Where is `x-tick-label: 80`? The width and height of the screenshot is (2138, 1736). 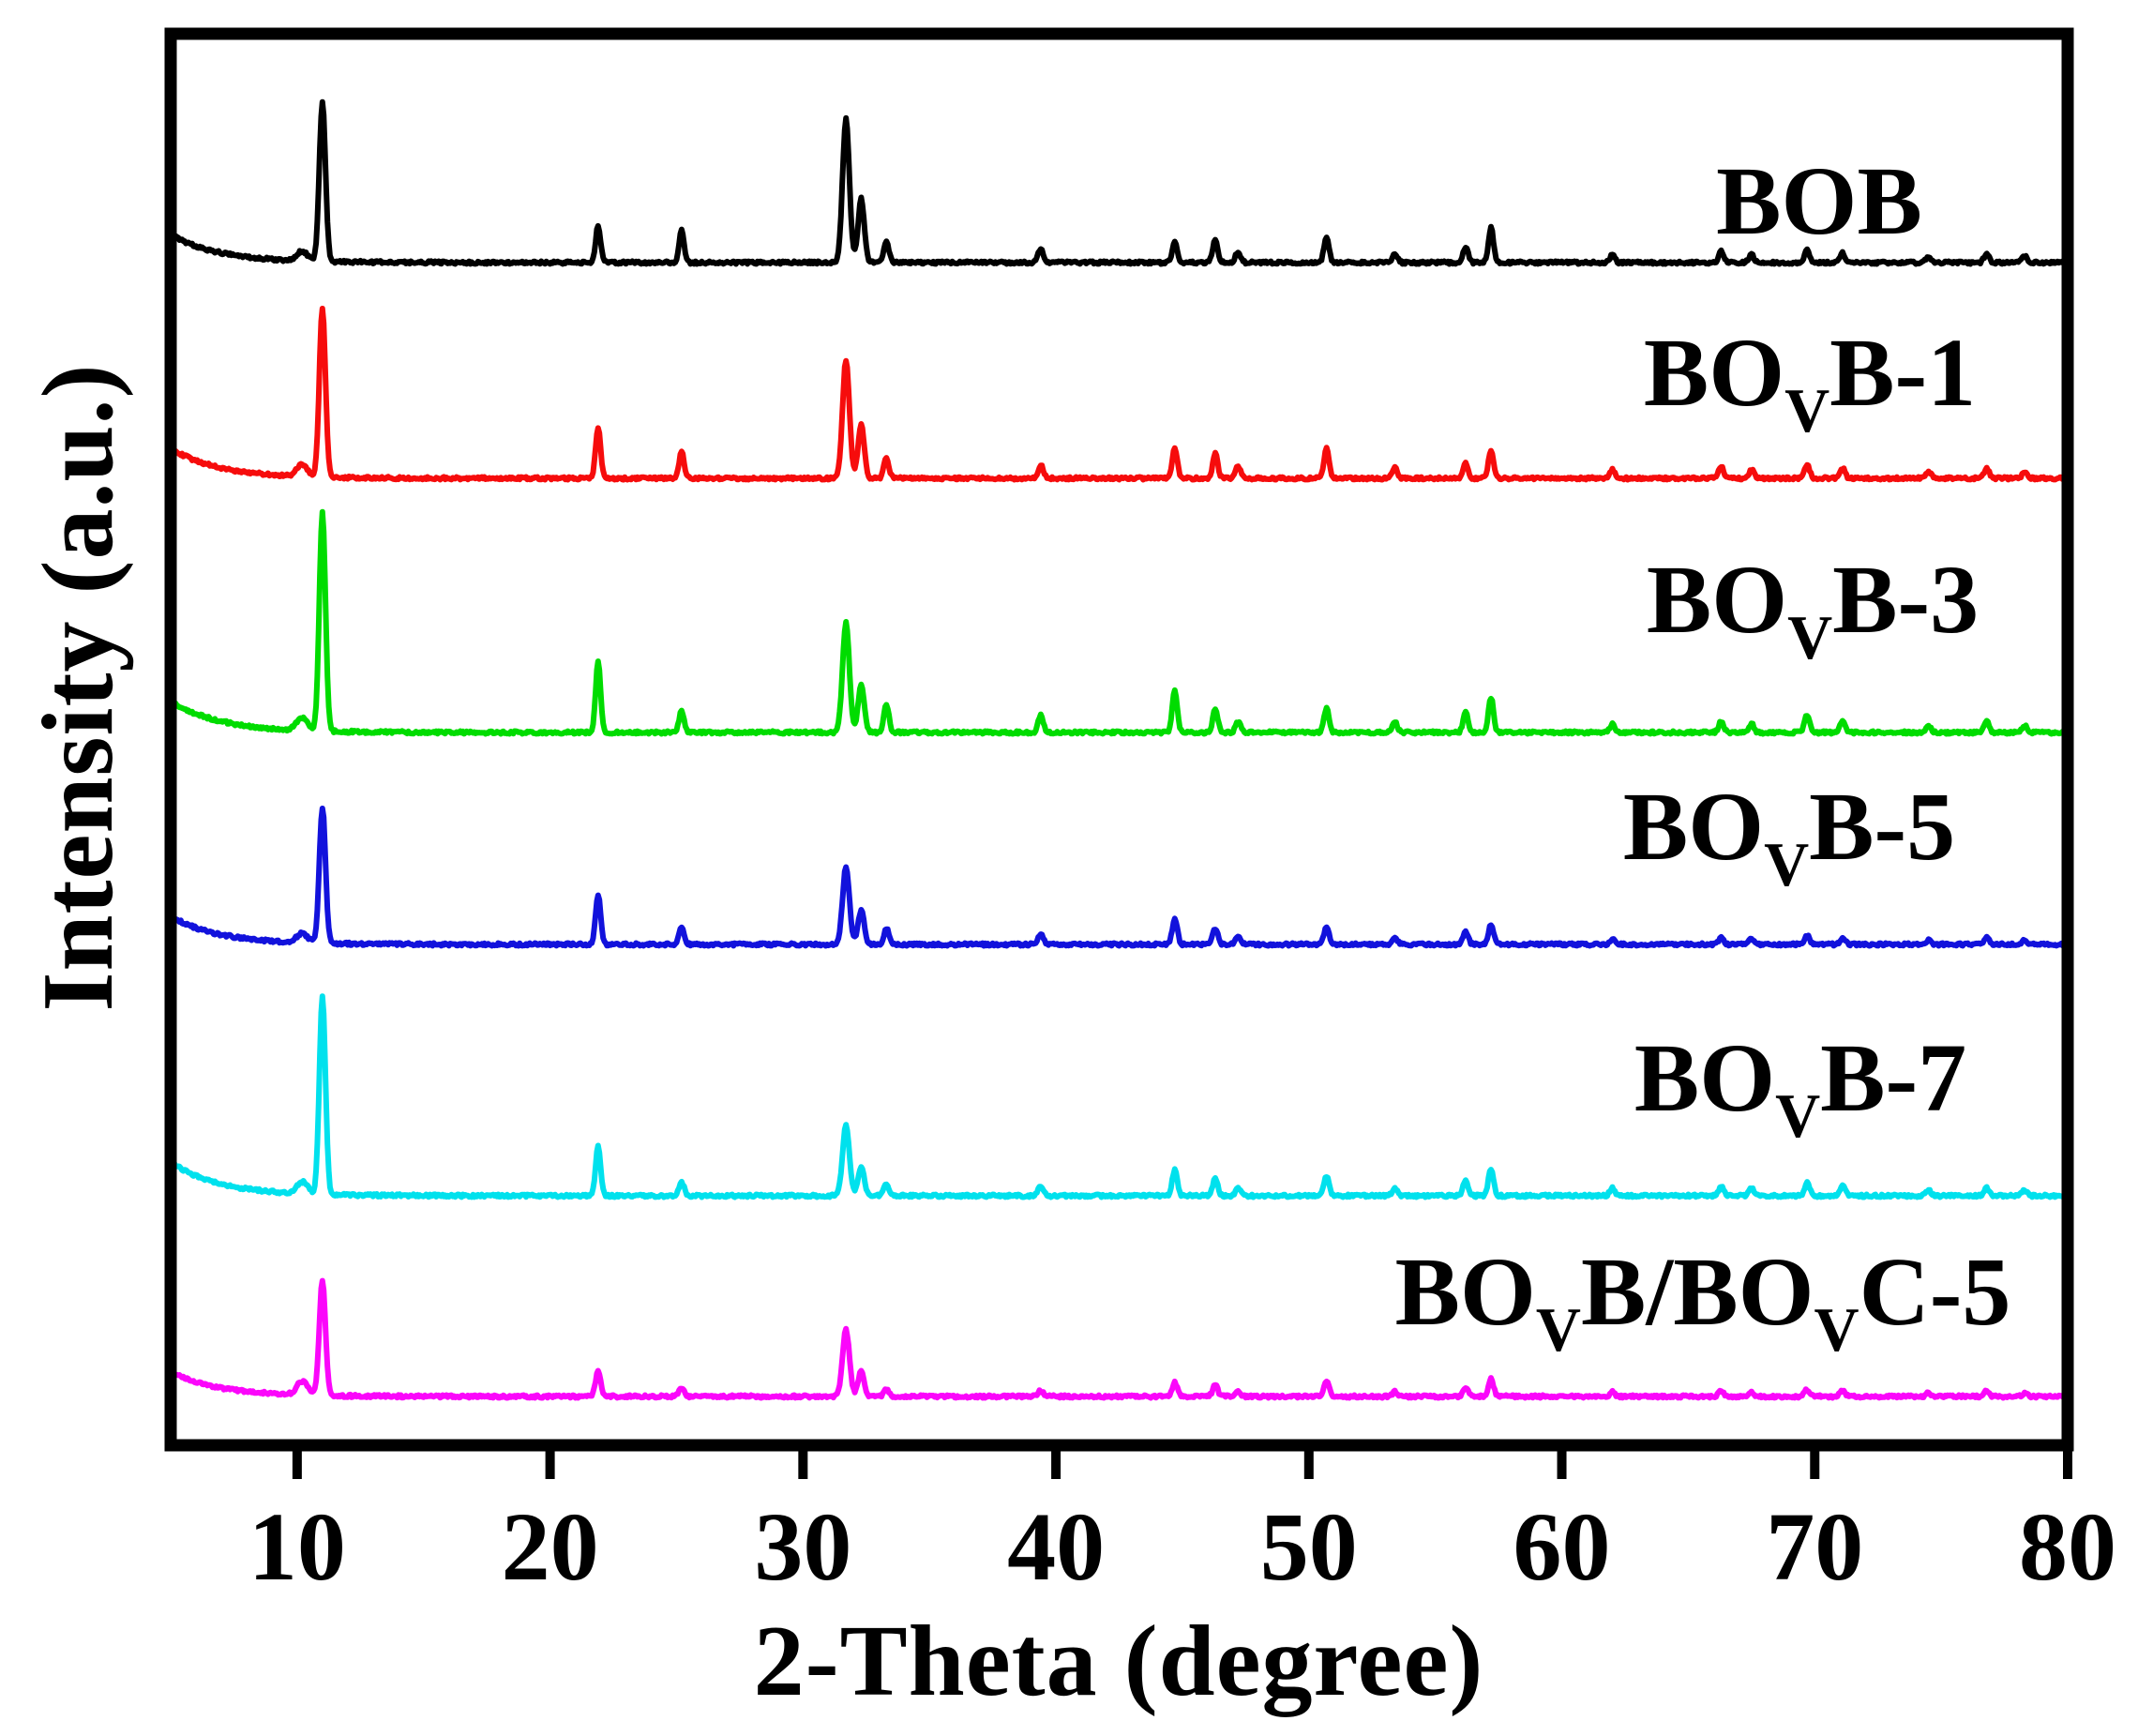 x-tick-label: 80 is located at coordinates (2067, 1547).